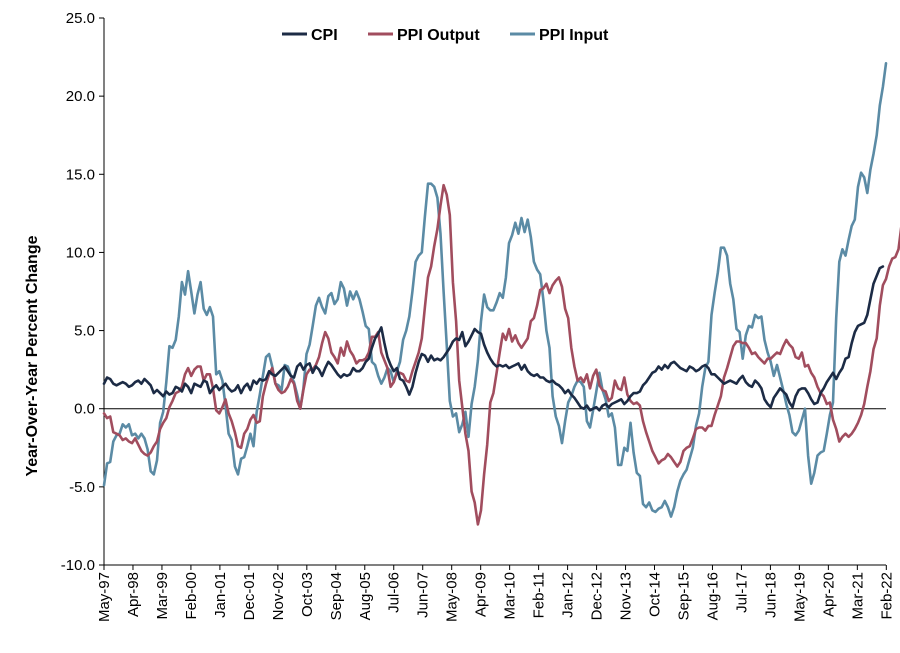 The image size is (900, 653). What do you see at coordinates (365, 596) in the screenshot?
I see `x-tick-label: Aug-05` at bounding box center [365, 596].